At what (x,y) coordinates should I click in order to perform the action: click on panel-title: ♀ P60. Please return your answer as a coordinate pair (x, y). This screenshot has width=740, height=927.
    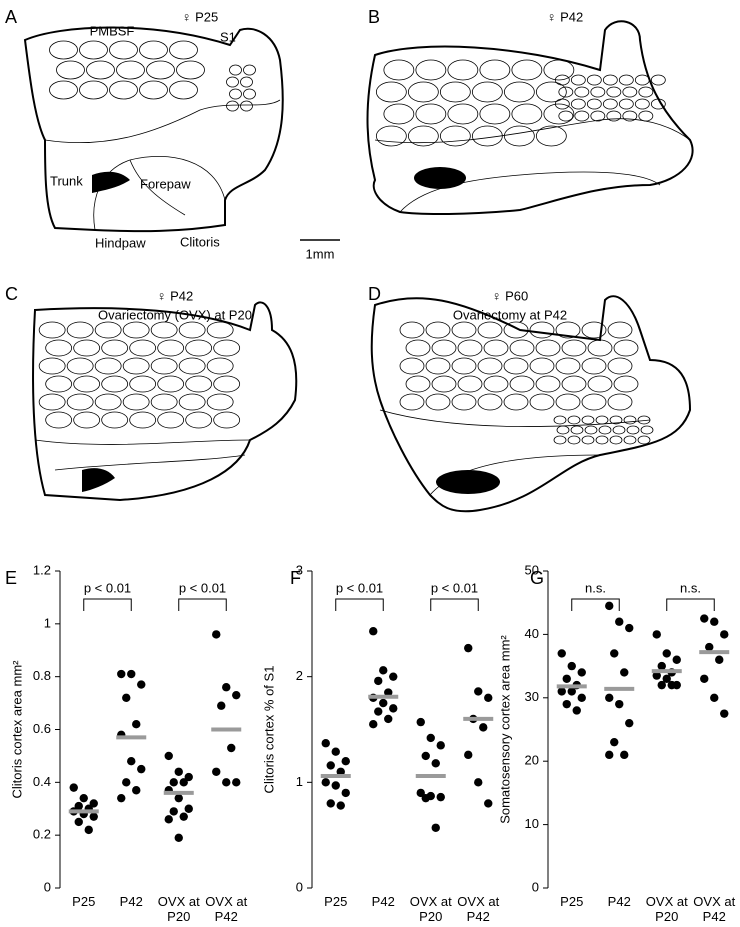
    Looking at the image, I should click on (510, 295).